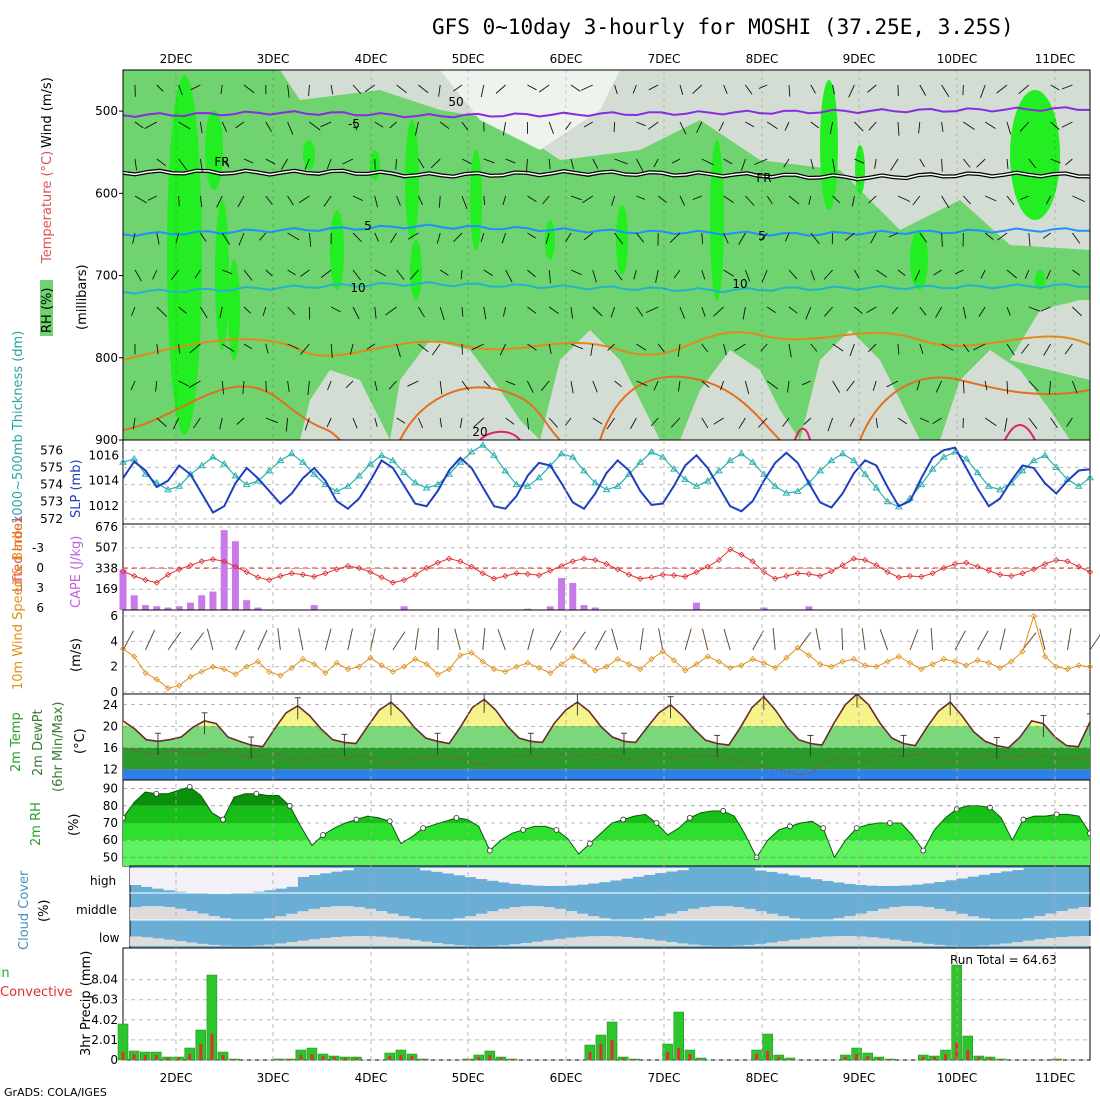 The height and width of the screenshot is (1100, 1100). Describe the element at coordinates (490, 1057) in the screenshot. I see `precip-convective-bar` at that location.